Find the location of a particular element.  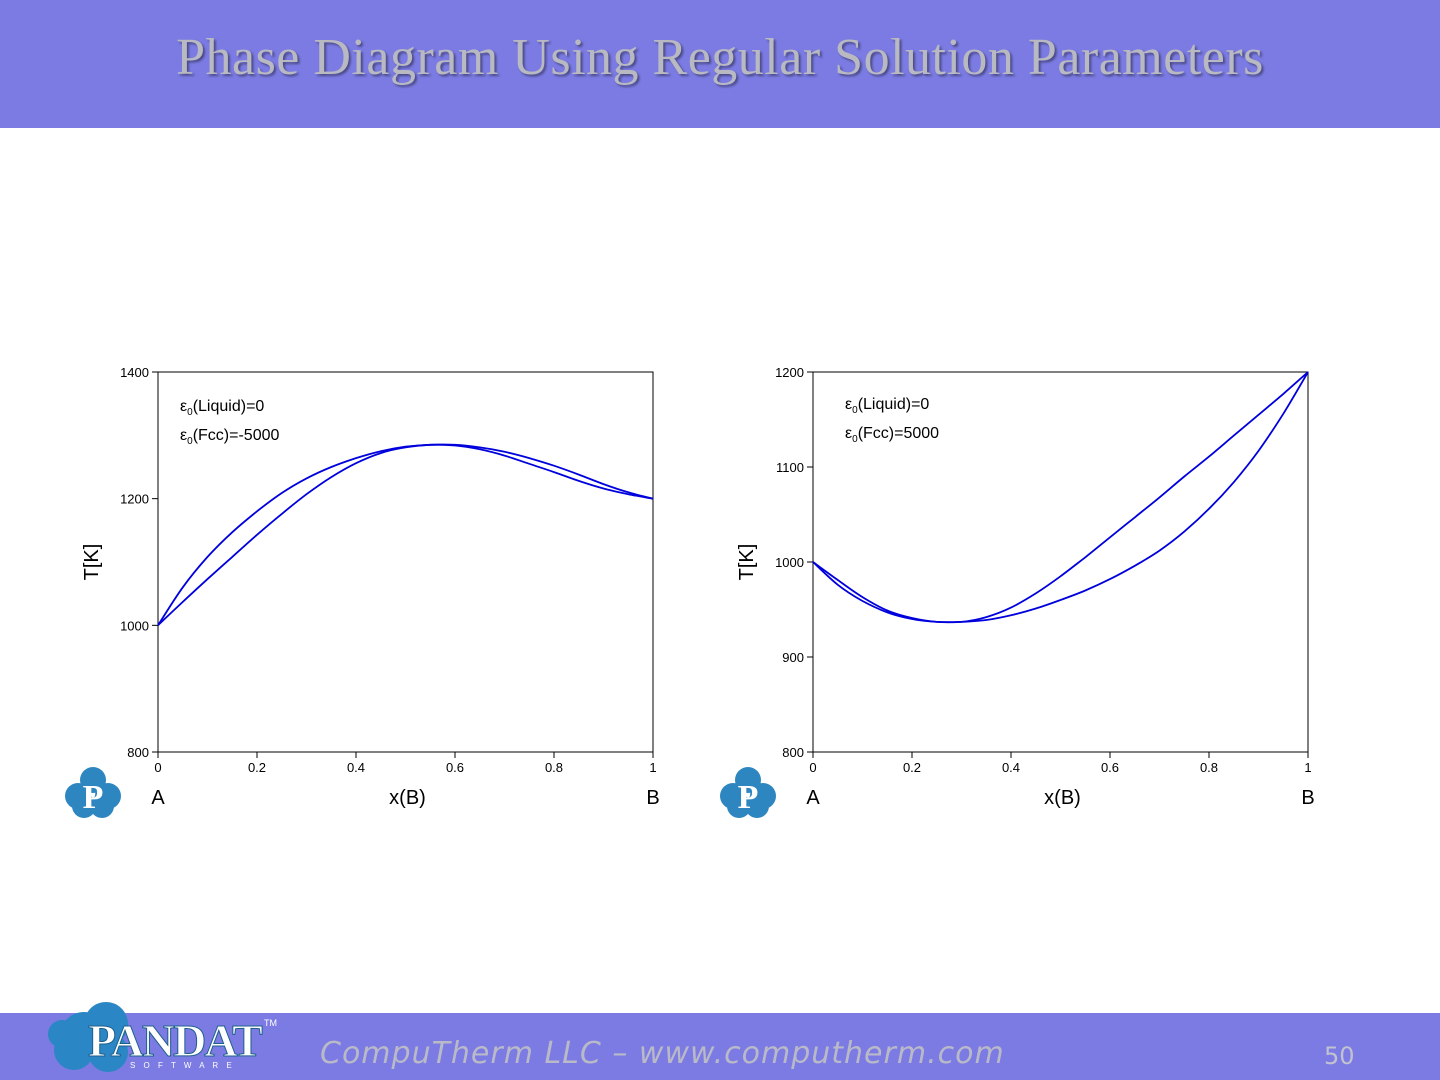

trademark: TM is located at coordinates (270, 1023).